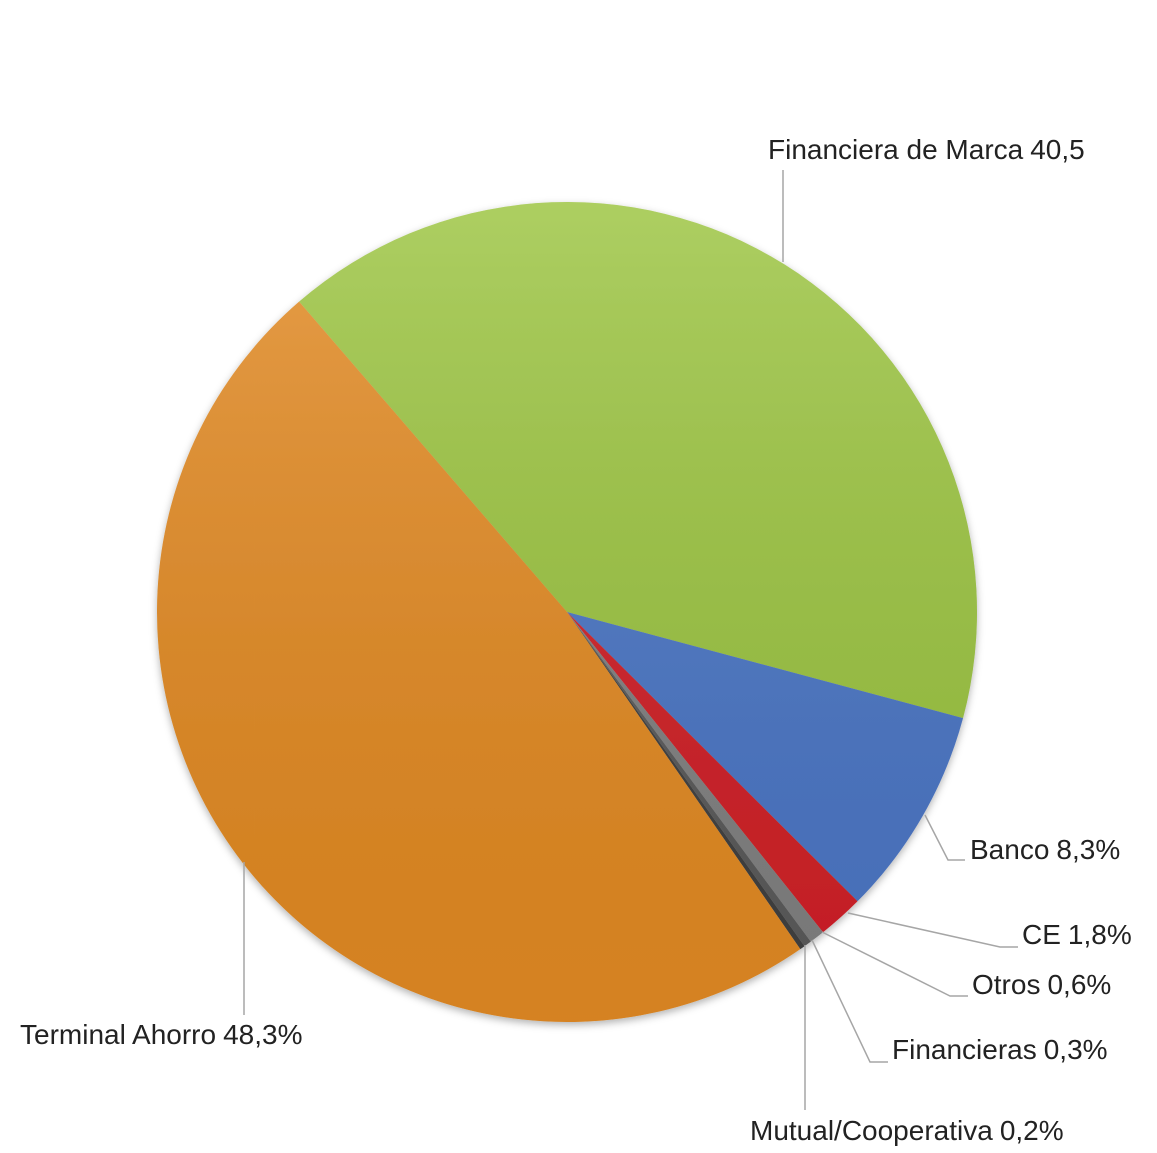 The image size is (1157, 1153). What do you see at coordinates (262, 1034) in the screenshot?
I see `value-label: 48,3%` at bounding box center [262, 1034].